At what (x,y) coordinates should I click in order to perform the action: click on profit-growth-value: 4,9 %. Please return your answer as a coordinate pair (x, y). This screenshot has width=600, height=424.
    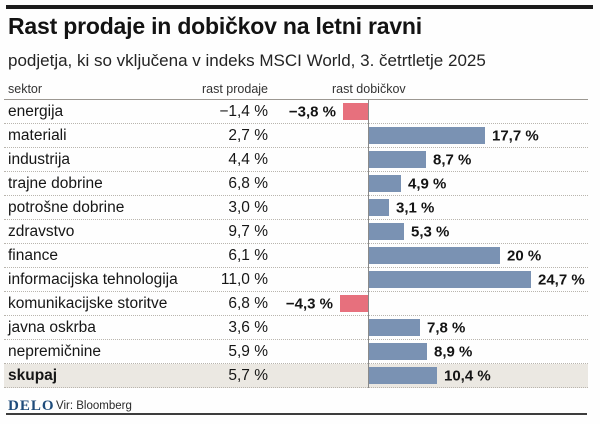
    Looking at the image, I should click on (427, 183).